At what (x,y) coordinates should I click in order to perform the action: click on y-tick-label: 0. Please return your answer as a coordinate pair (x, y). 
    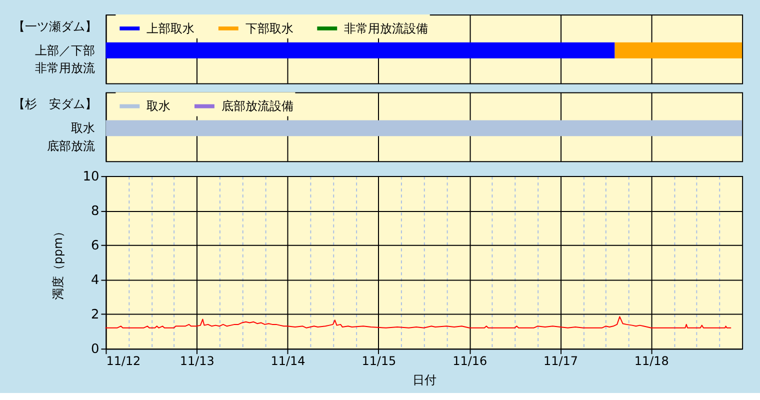
    Looking at the image, I should click on (95, 350).